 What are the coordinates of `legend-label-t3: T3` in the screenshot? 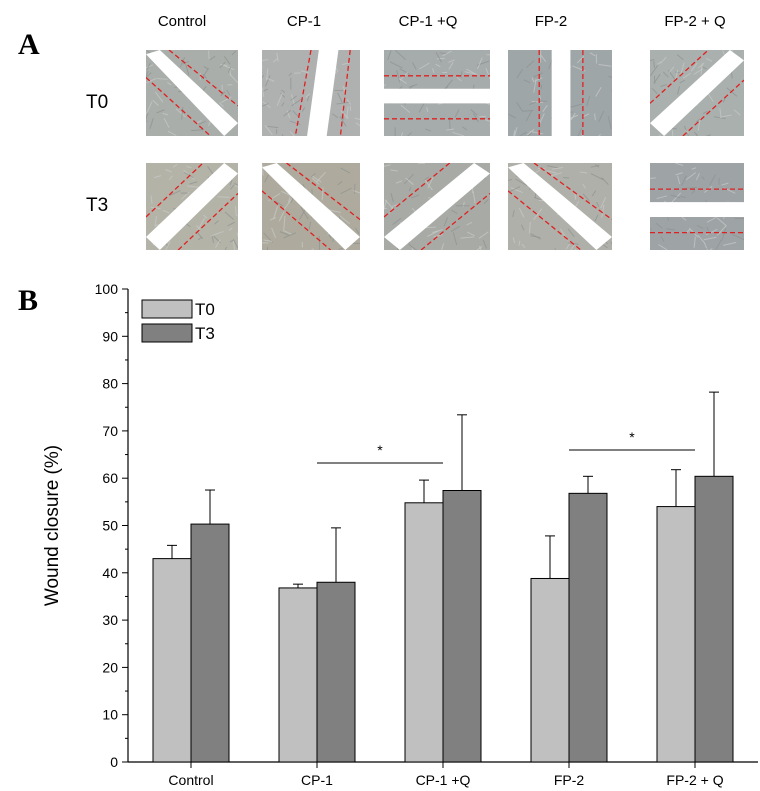 It's located at (205, 333).